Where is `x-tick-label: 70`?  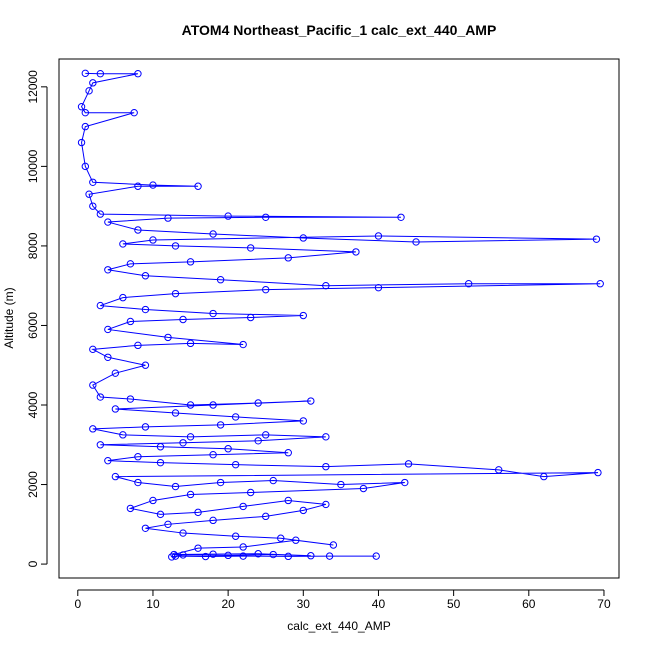
x-tick-label: 70 is located at coordinates (604, 604).